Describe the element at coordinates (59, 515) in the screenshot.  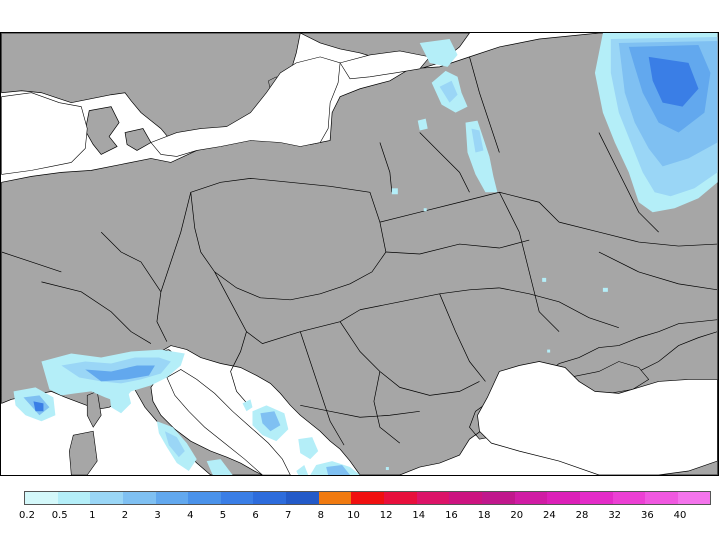
I see `legend-tick-label: 0.5` at that location.